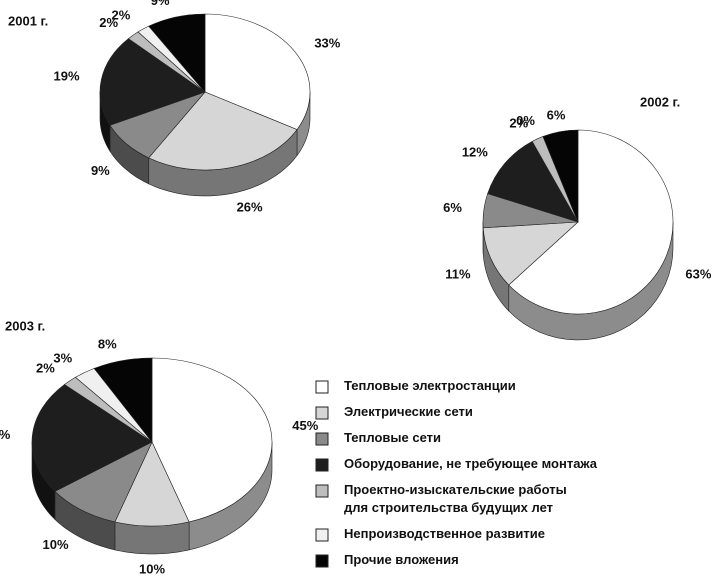 Image resolution: width=716 pixels, height=584 pixels. What do you see at coordinates (401, 559) in the screenshot?
I see `legend-label: Прочие вложения` at bounding box center [401, 559].